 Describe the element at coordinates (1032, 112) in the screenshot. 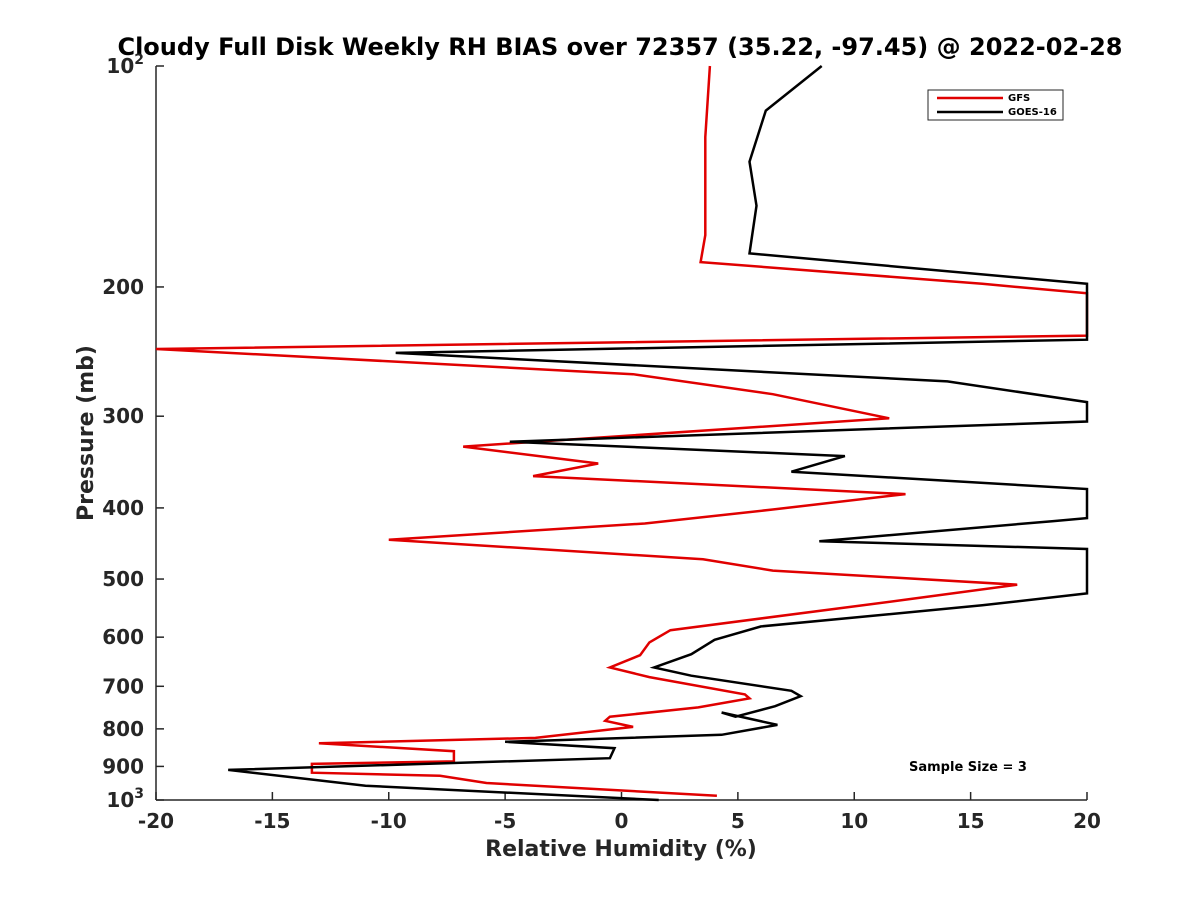

I see `legend-label-goes16: GOES-16` at that location.